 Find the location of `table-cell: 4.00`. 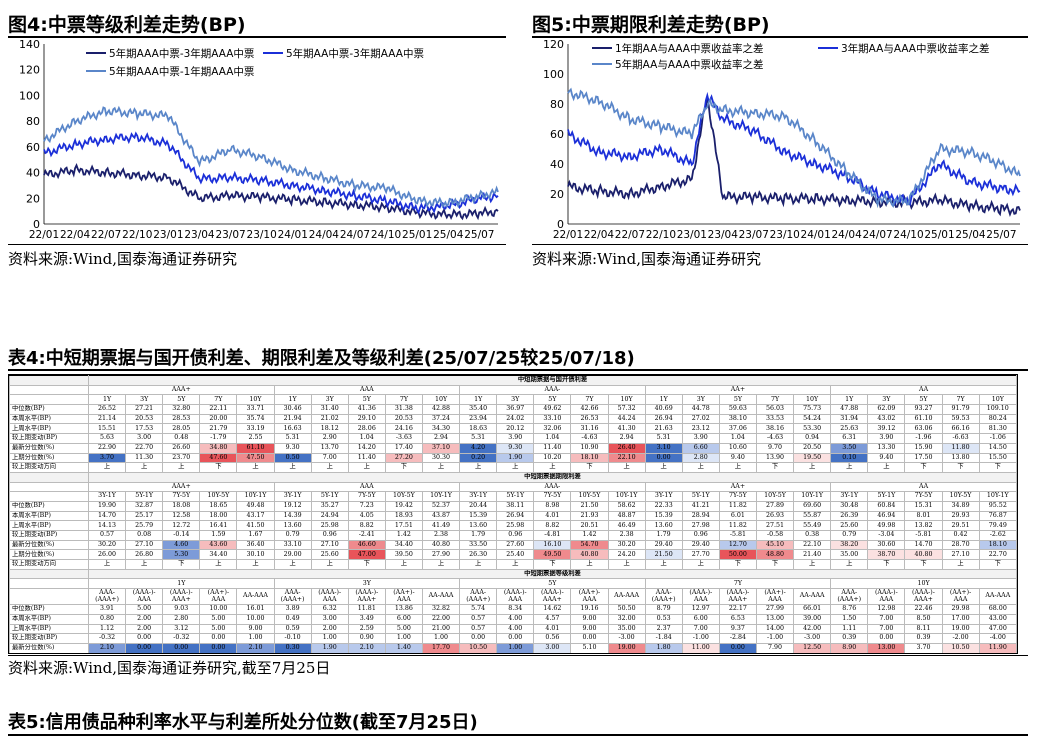

table-cell: 4.00 is located at coordinates (515, 619).